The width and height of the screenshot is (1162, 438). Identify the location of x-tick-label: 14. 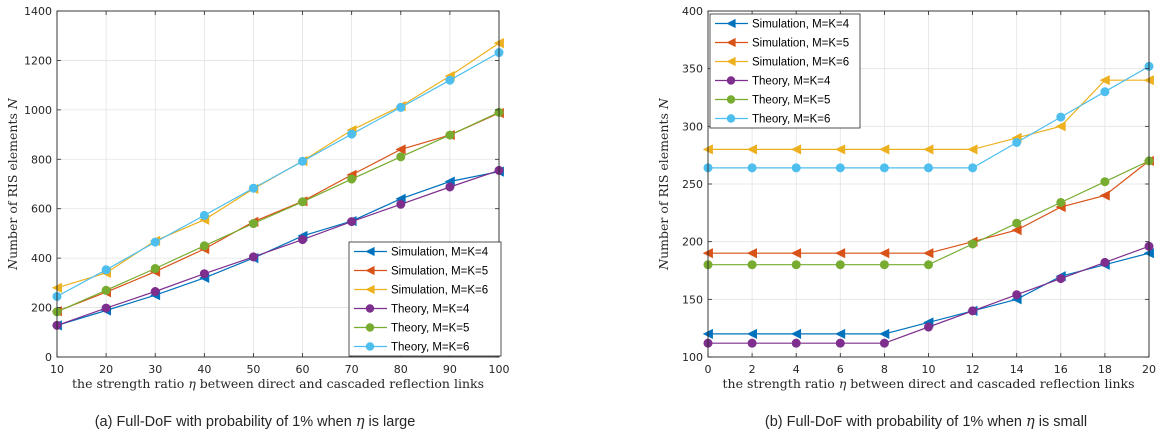
(1017, 369).